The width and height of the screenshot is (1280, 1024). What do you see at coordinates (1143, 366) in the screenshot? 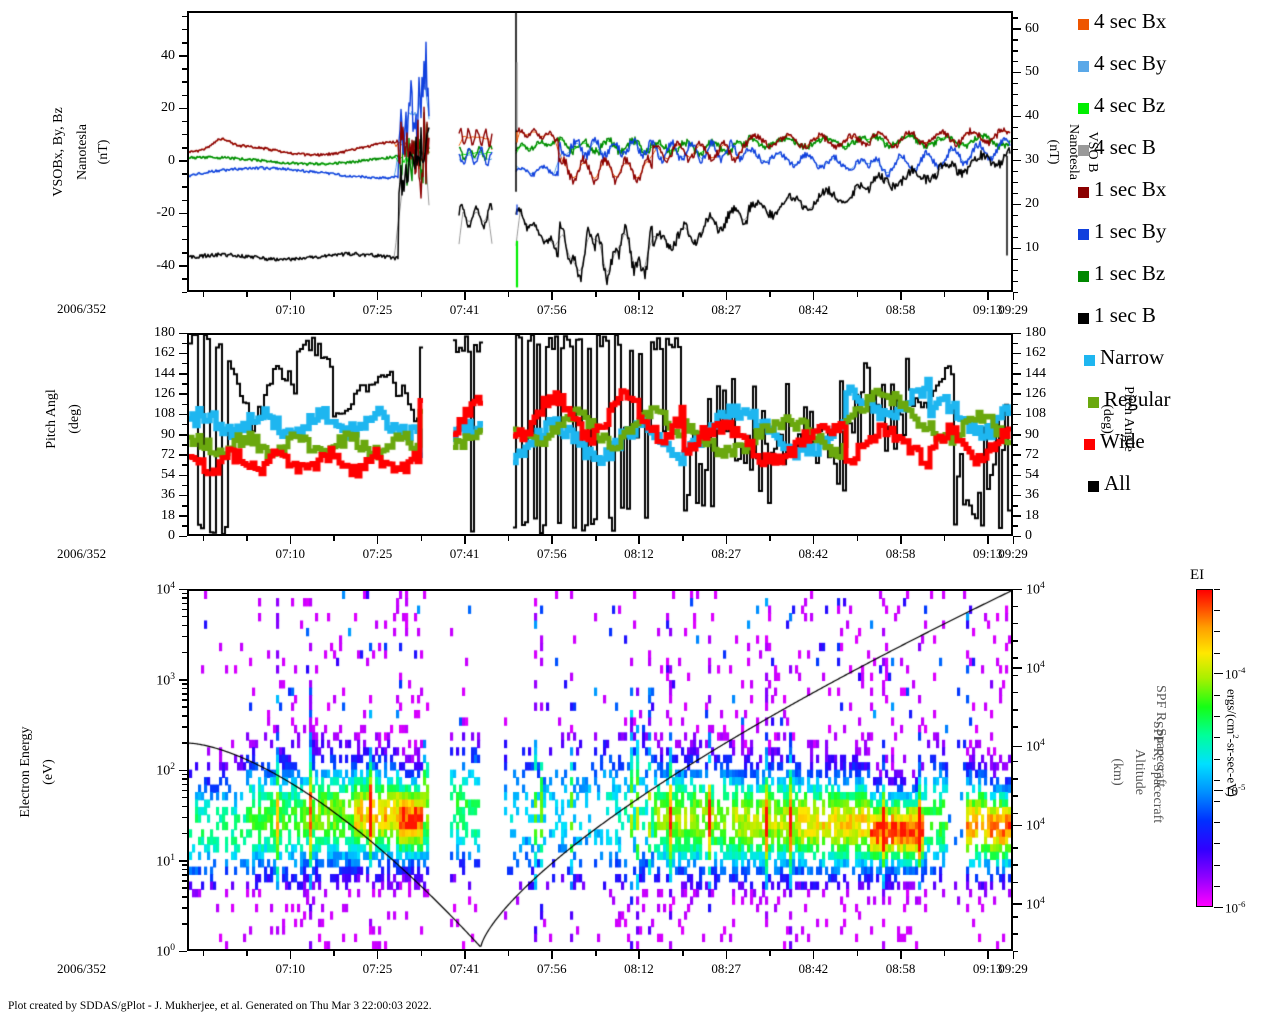
I see `legend-item: Narrow` at bounding box center [1143, 366].